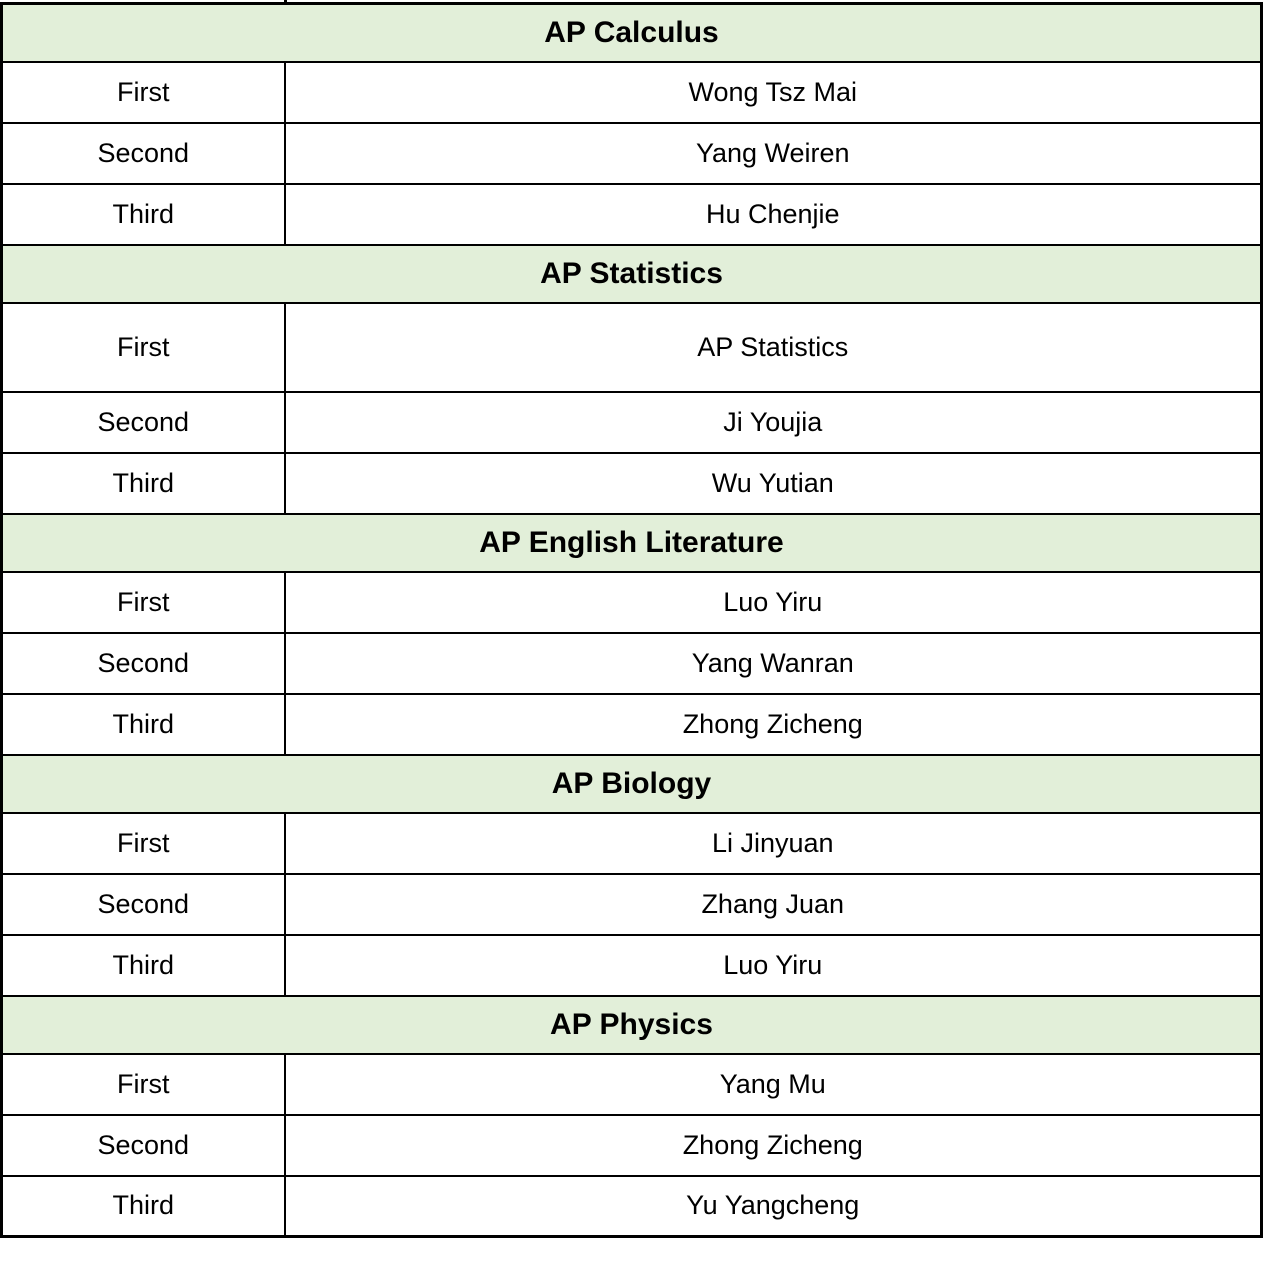 The width and height of the screenshot is (1266, 1282). I want to click on table-row: Third Hu Chenjie, so click(631, 214).